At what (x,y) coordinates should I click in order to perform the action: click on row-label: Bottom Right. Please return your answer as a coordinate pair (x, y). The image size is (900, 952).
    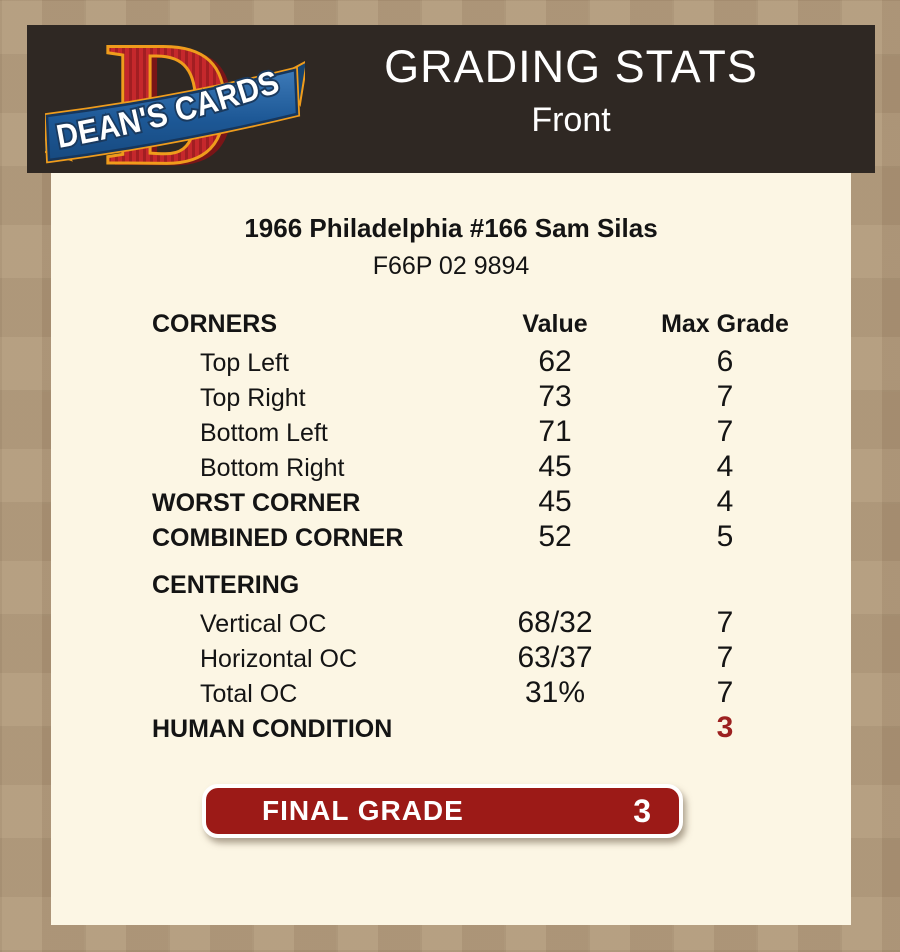
    Looking at the image, I should click on (272, 468).